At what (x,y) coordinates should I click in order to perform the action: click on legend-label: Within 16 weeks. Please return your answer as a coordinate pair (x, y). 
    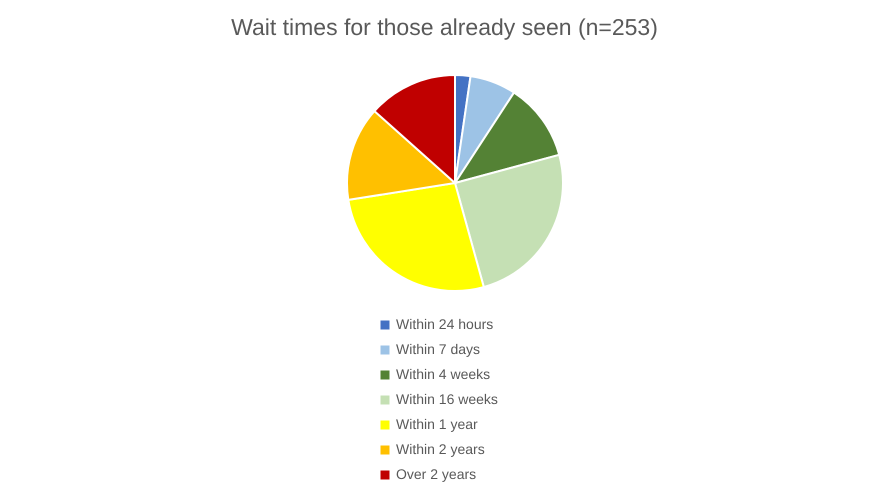
    Looking at the image, I should click on (447, 399).